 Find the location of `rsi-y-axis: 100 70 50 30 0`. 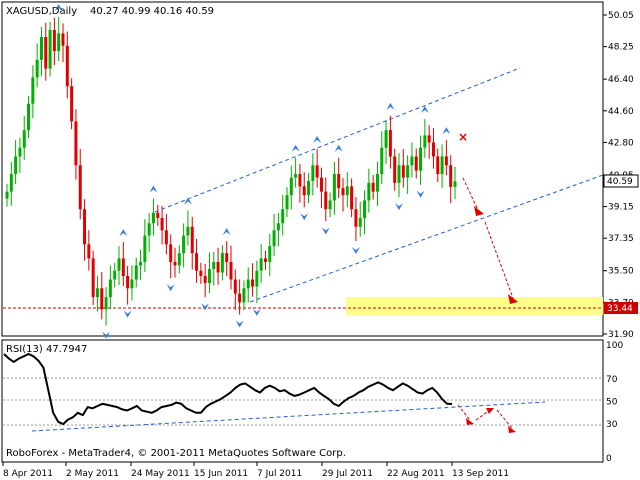

rsi-y-axis: 100 70 50 30 0 is located at coordinates (614, 402).